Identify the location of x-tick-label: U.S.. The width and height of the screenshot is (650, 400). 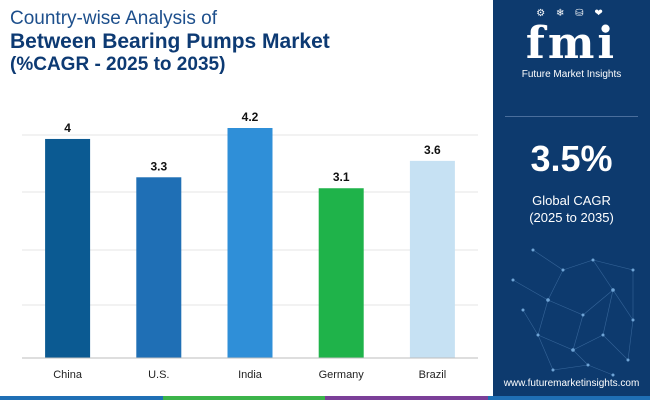
(158, 375).